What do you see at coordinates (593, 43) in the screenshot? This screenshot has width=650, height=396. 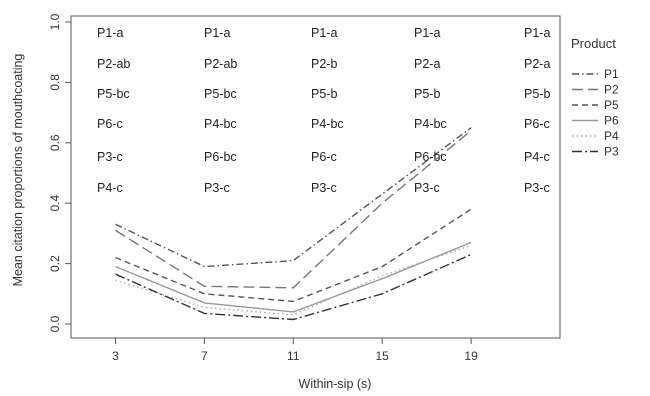 I see `legend-title: Product` at bounding box center [593, 43].